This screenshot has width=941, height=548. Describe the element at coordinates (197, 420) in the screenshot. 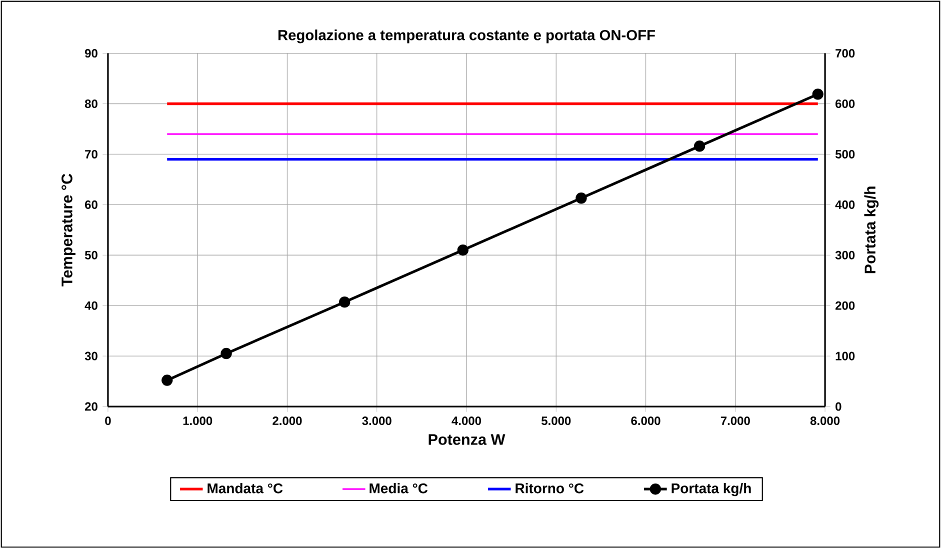

I see `x-tick-label: 1.000` at that location.